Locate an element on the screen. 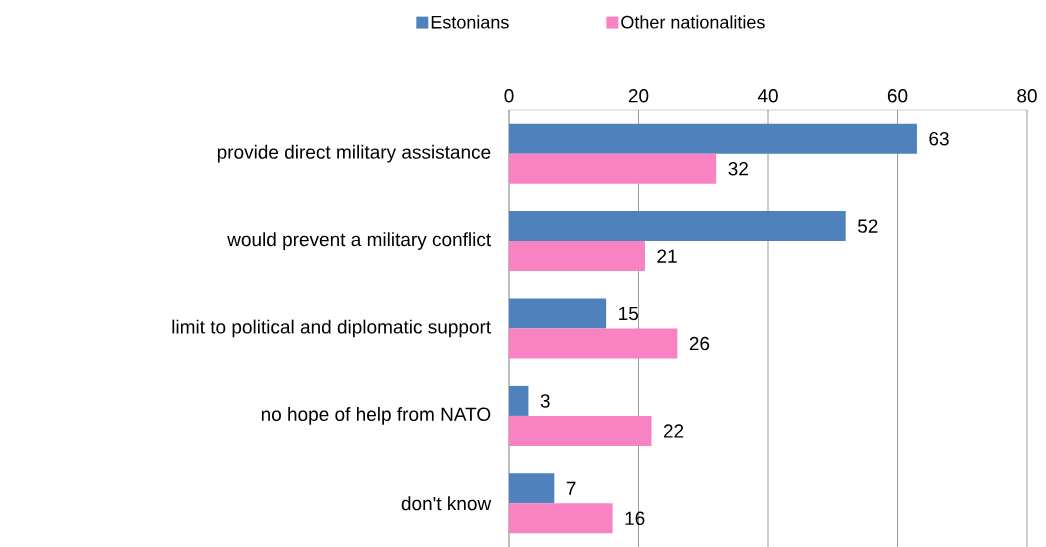 The image size is (1046, 547). y-tick-label: don't know is located at coordinates (446, 503).